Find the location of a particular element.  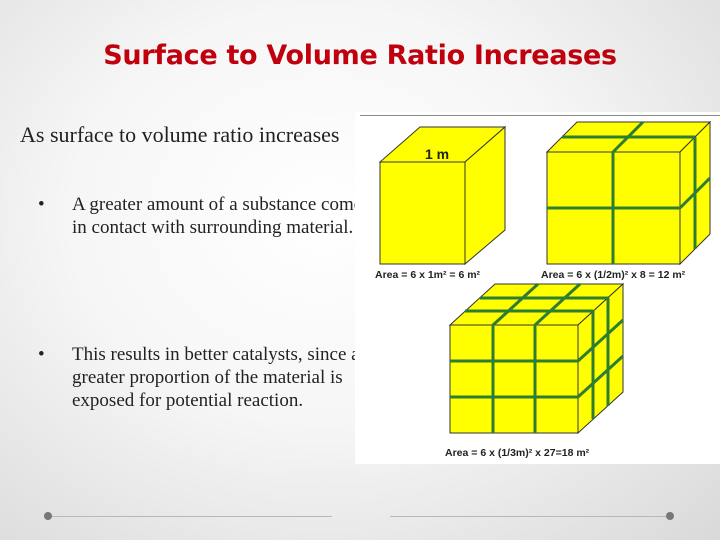

cube-side-label: 1 m is located at coordinates (437, 154).